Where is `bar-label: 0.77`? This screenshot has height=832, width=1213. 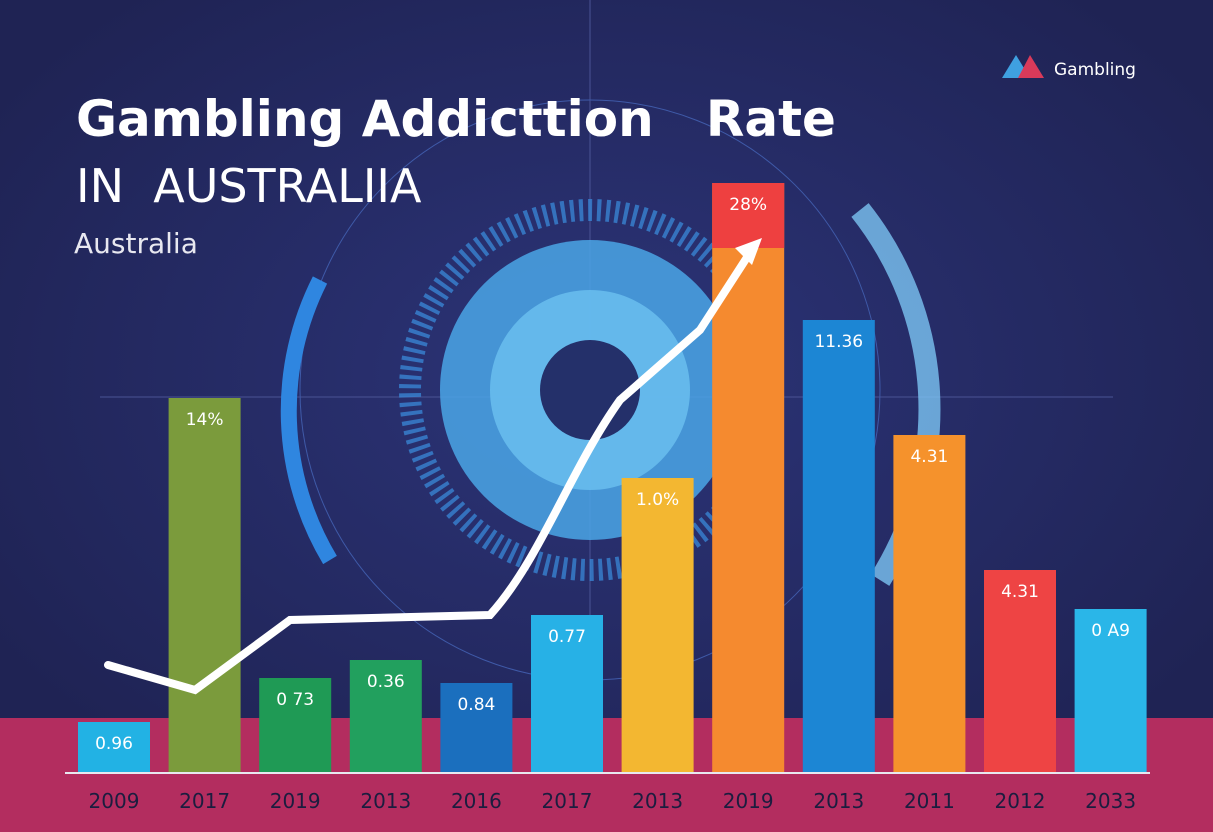 bar-label: 0.77 is located at coordinates (567, 637).